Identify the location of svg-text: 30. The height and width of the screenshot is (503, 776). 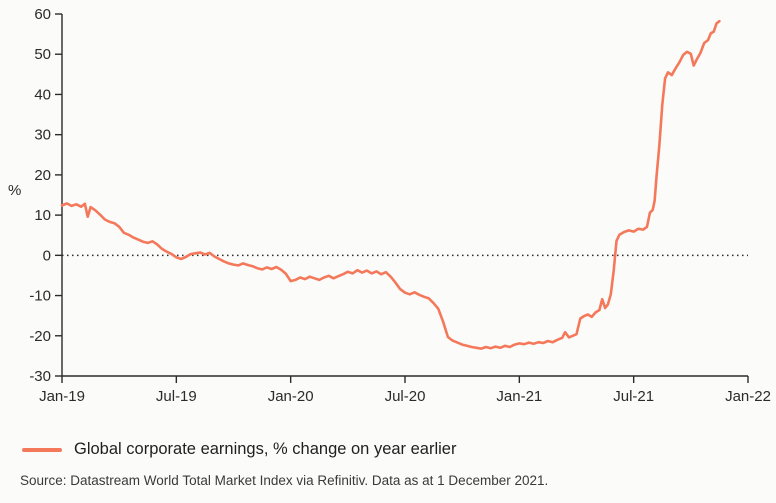
(42, 135).